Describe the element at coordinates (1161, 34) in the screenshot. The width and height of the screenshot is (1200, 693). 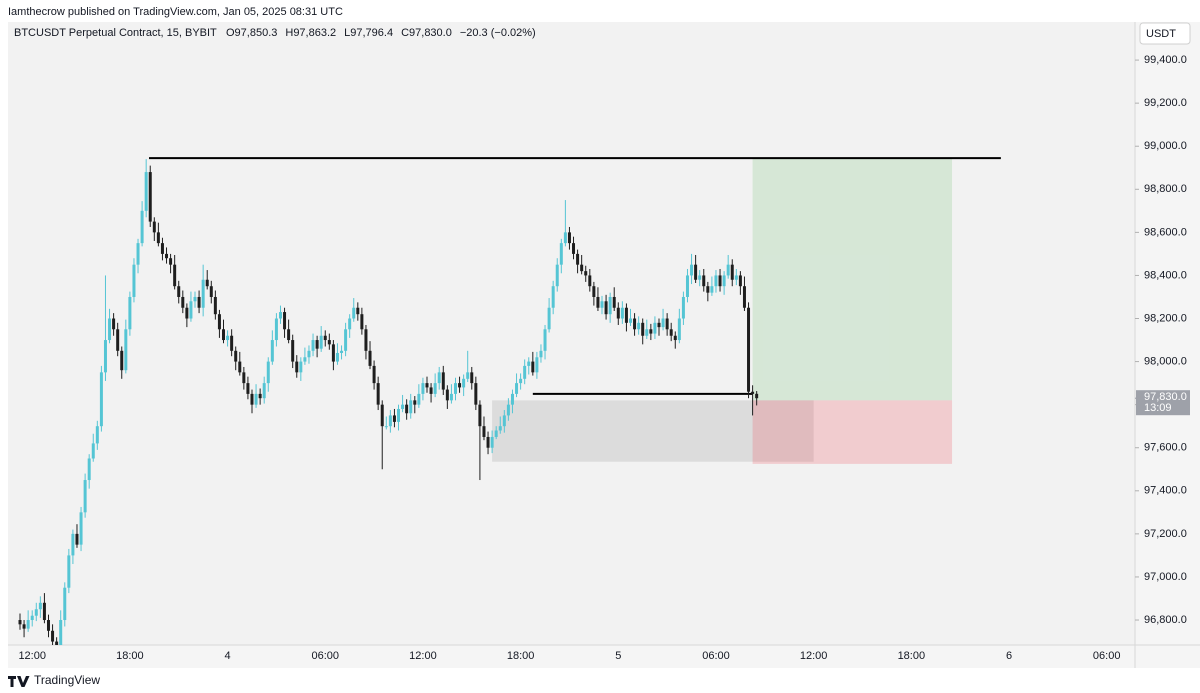
I see `y-unit: USDT` at that location.